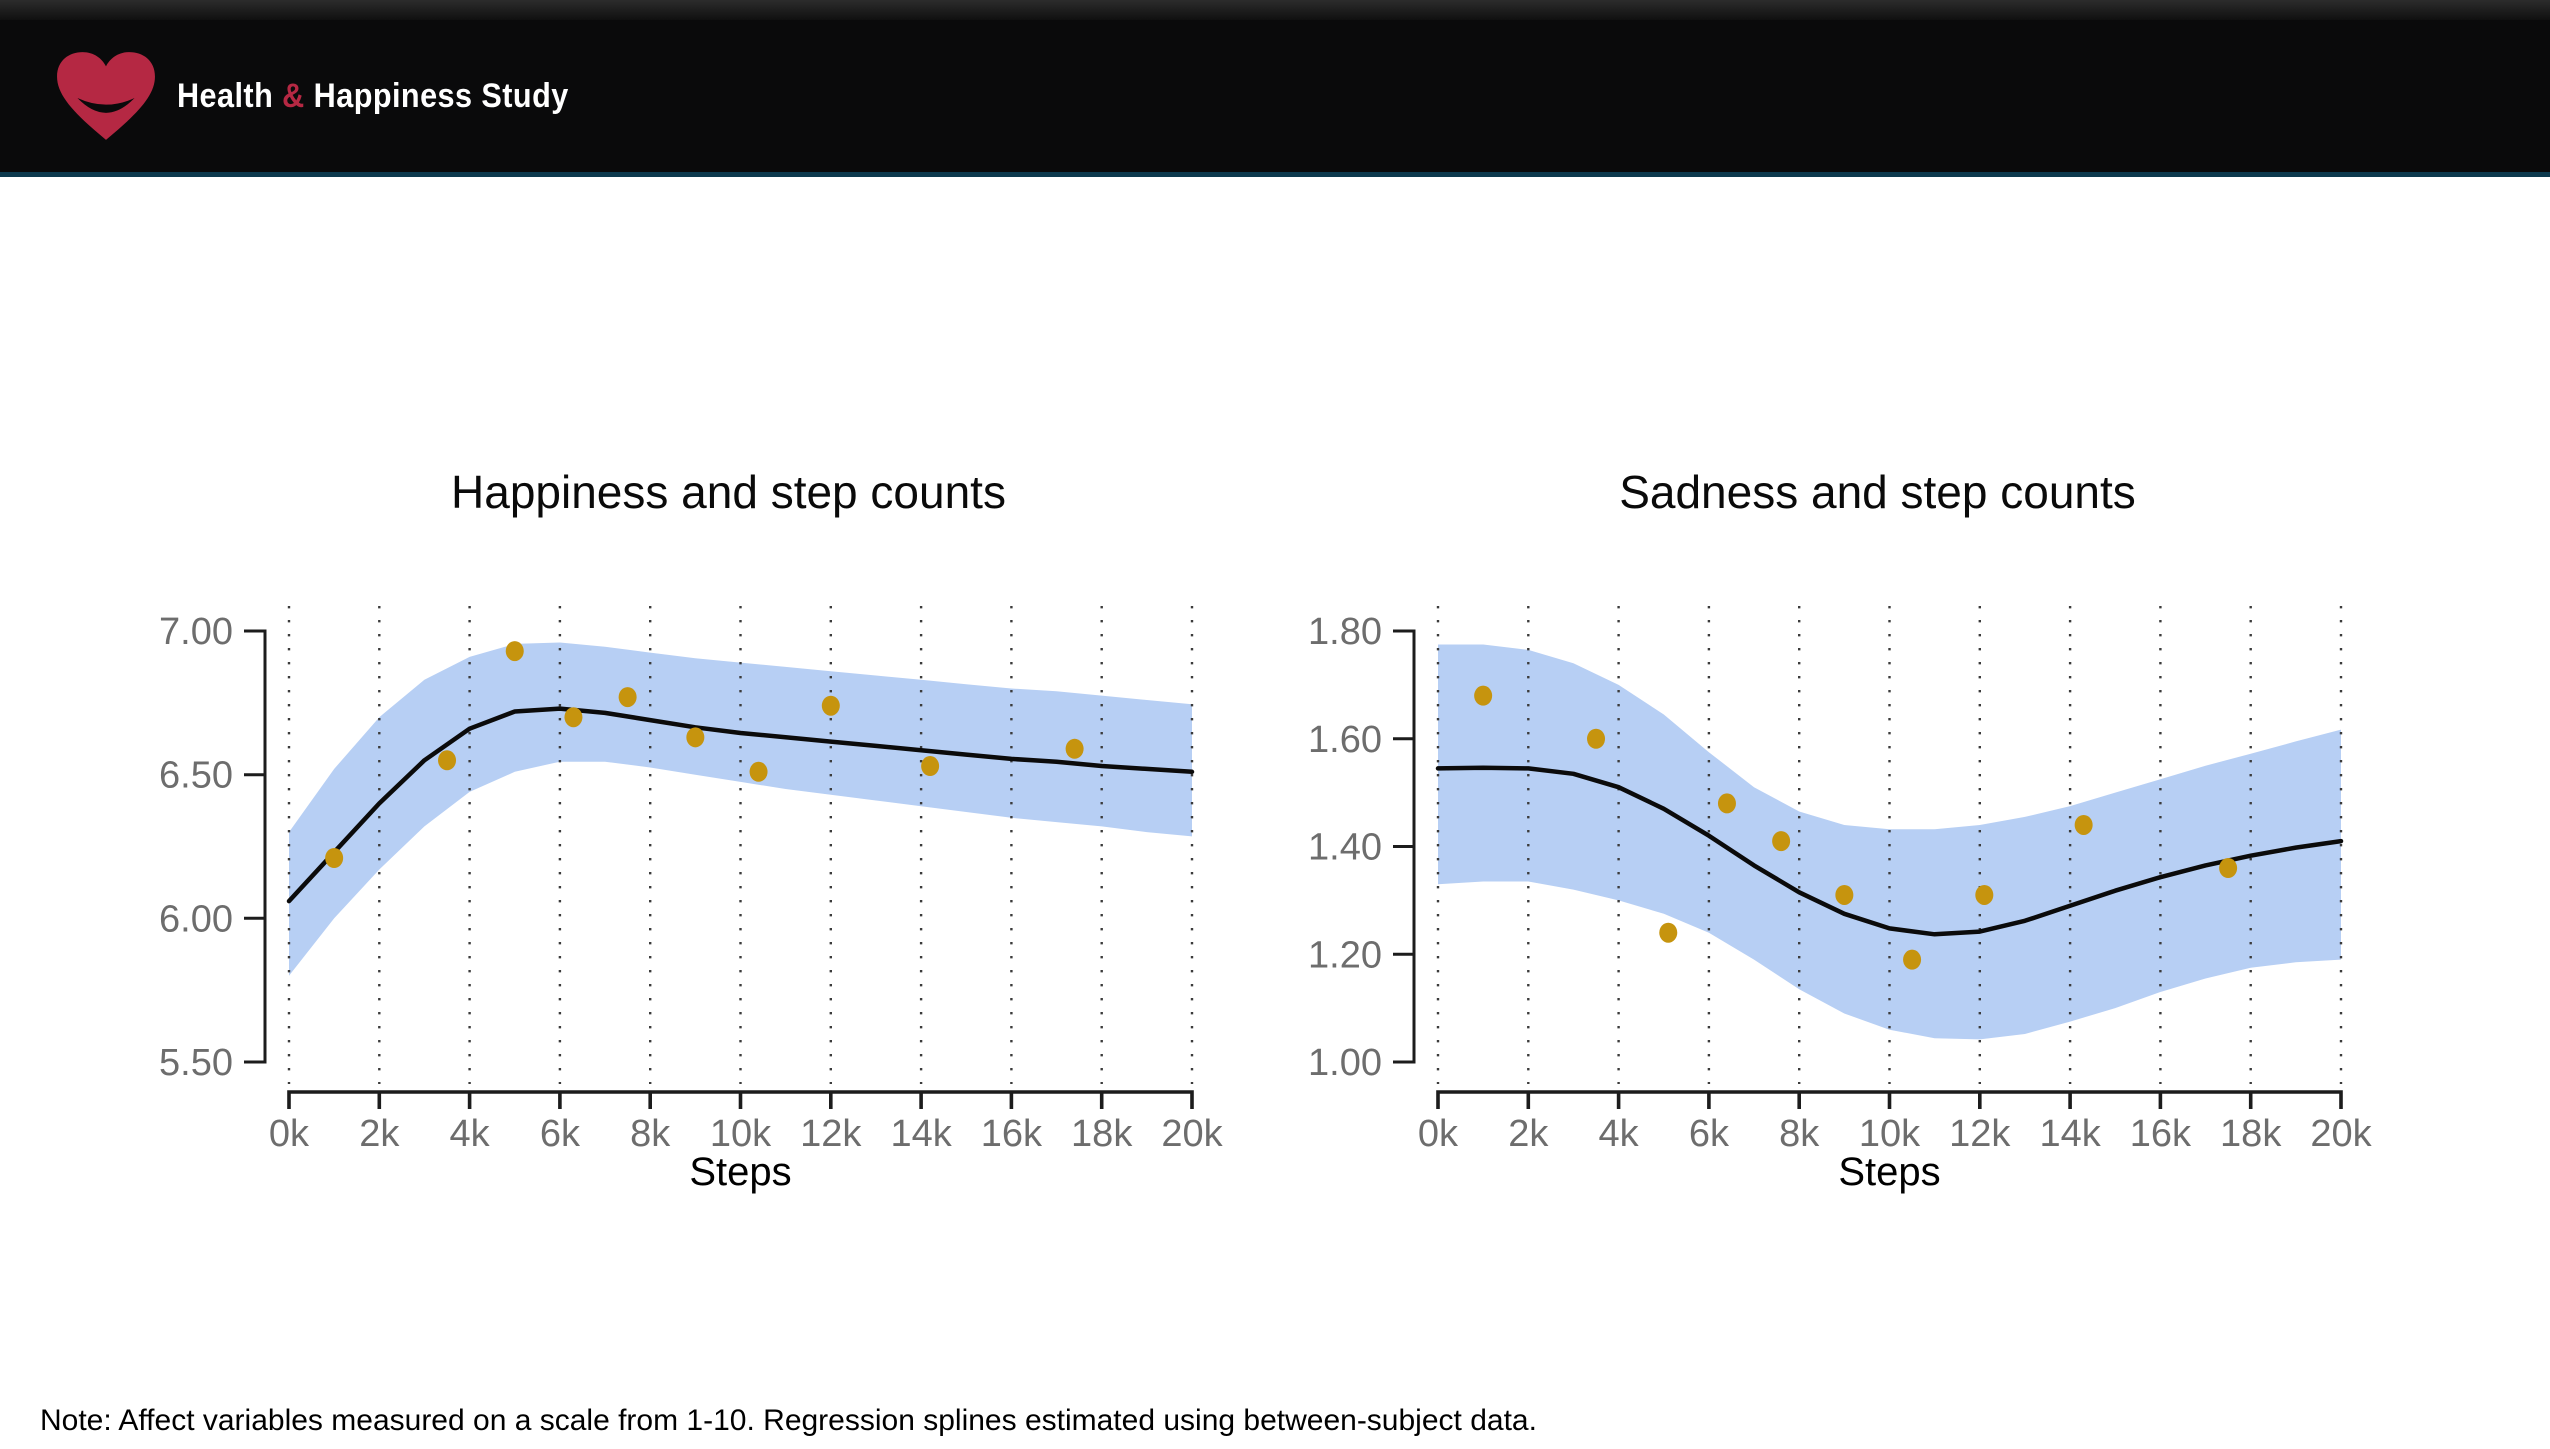 This screenshot has width=2550, height=1449. What do you see at coordinates (196, 632) in the screenshot?
I see `y-tick-label: 7.00` at bounding box center [196, 632].